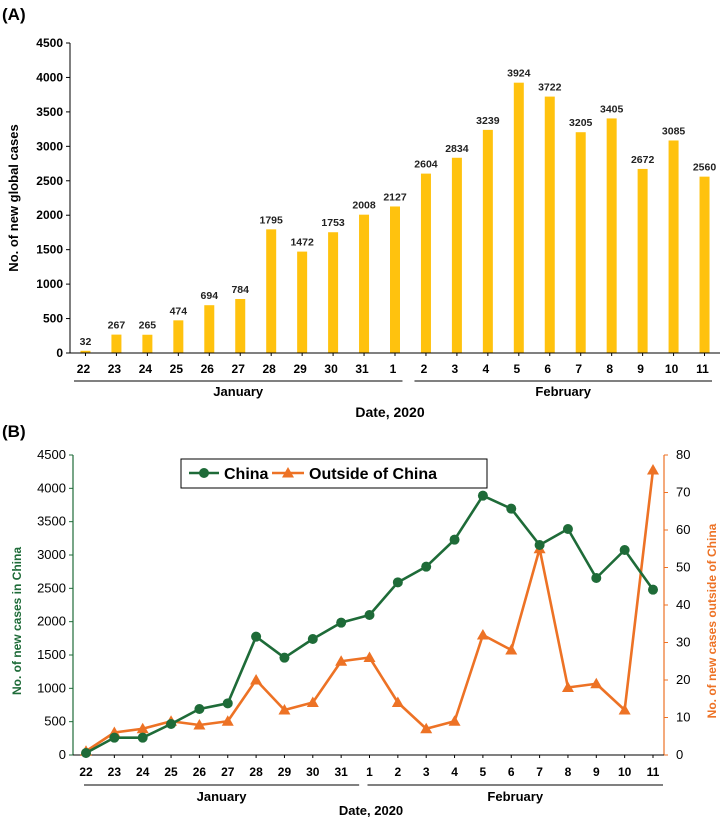 This screenshot has height=825, width=728. I want to click on panel-a-x-tick-label: 22, so click(84, 369).